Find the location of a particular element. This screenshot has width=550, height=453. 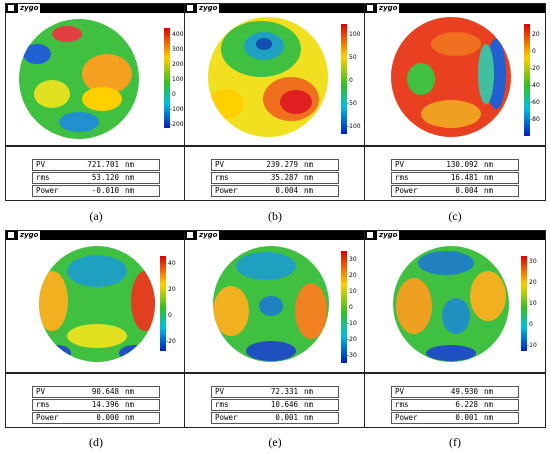

scale-tick: -60 is located at coordinates (535, 102).